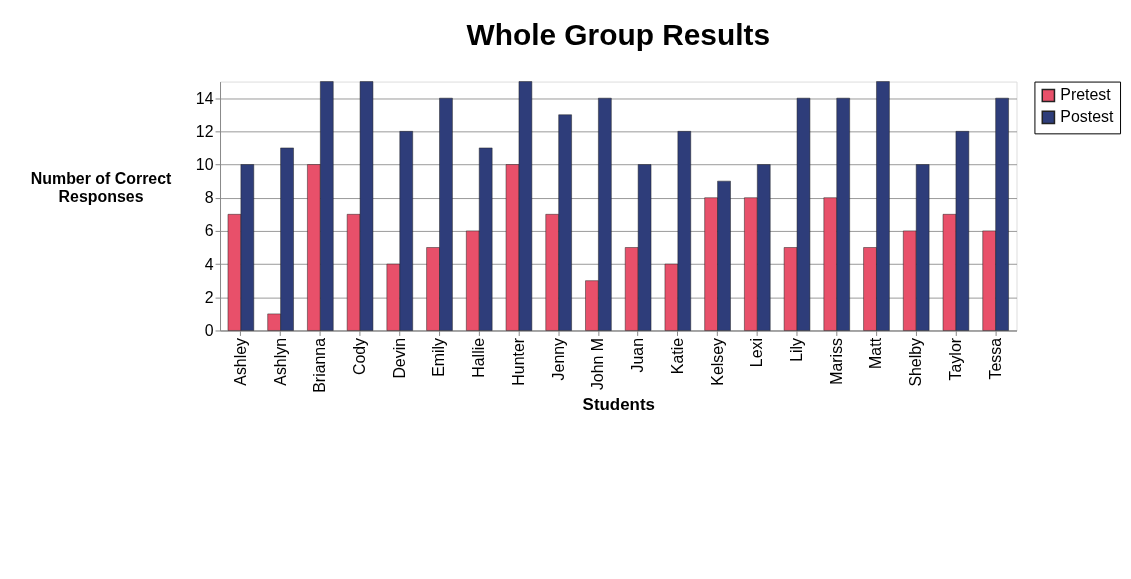 Image resolution: width=1131 pixels, height=579 pixels. I want to click on x-tick-label: Cody, so click(360, 356).